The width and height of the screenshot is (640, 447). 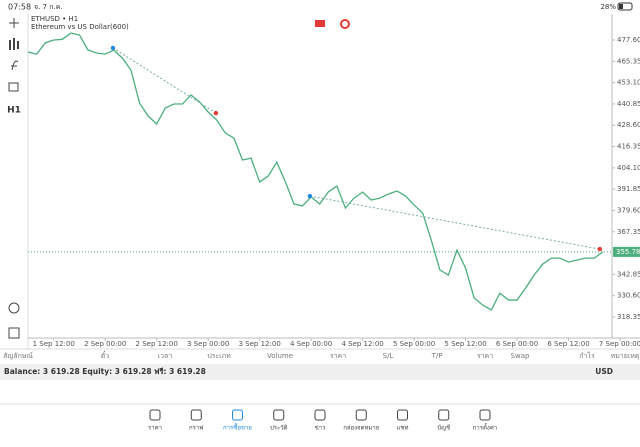 I want to click on nav-label: กล่องจดหมาย, so click(x=361, y=428).